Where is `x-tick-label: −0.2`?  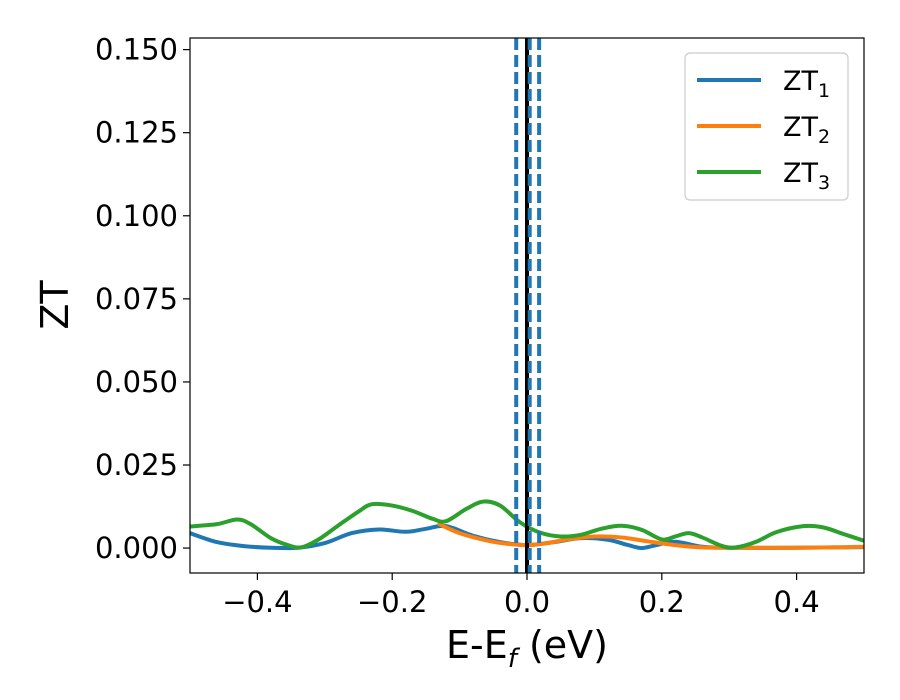 x-tick-label: −0.2 is located at coordinates (392, 602).